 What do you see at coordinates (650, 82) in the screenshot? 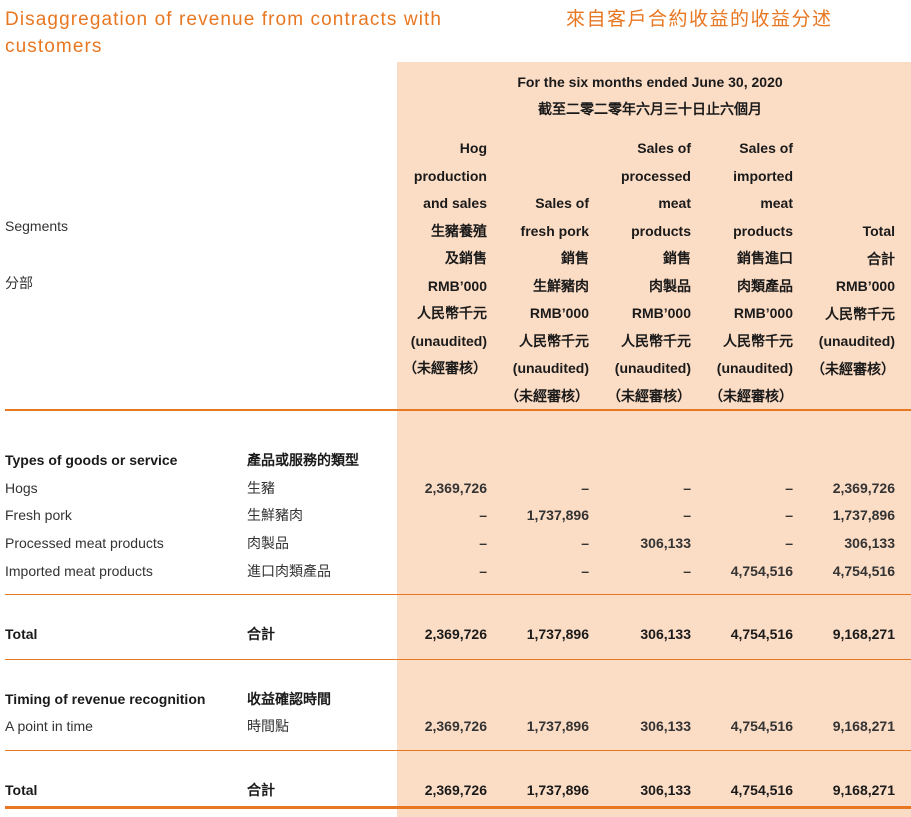
I see `period-header-en: For the six months ended June 30, 2020` at bounding box center [650, 82].